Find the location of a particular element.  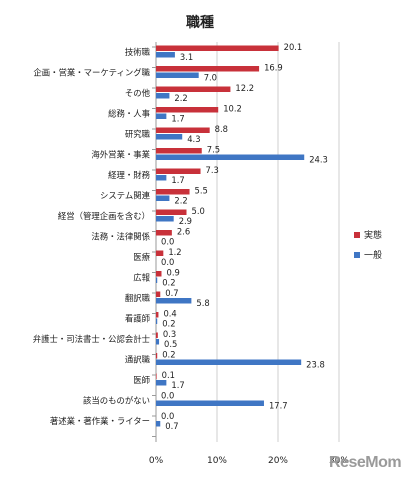

category-label: 経営（管理企画を含む） is located at coordinates (104, 216).